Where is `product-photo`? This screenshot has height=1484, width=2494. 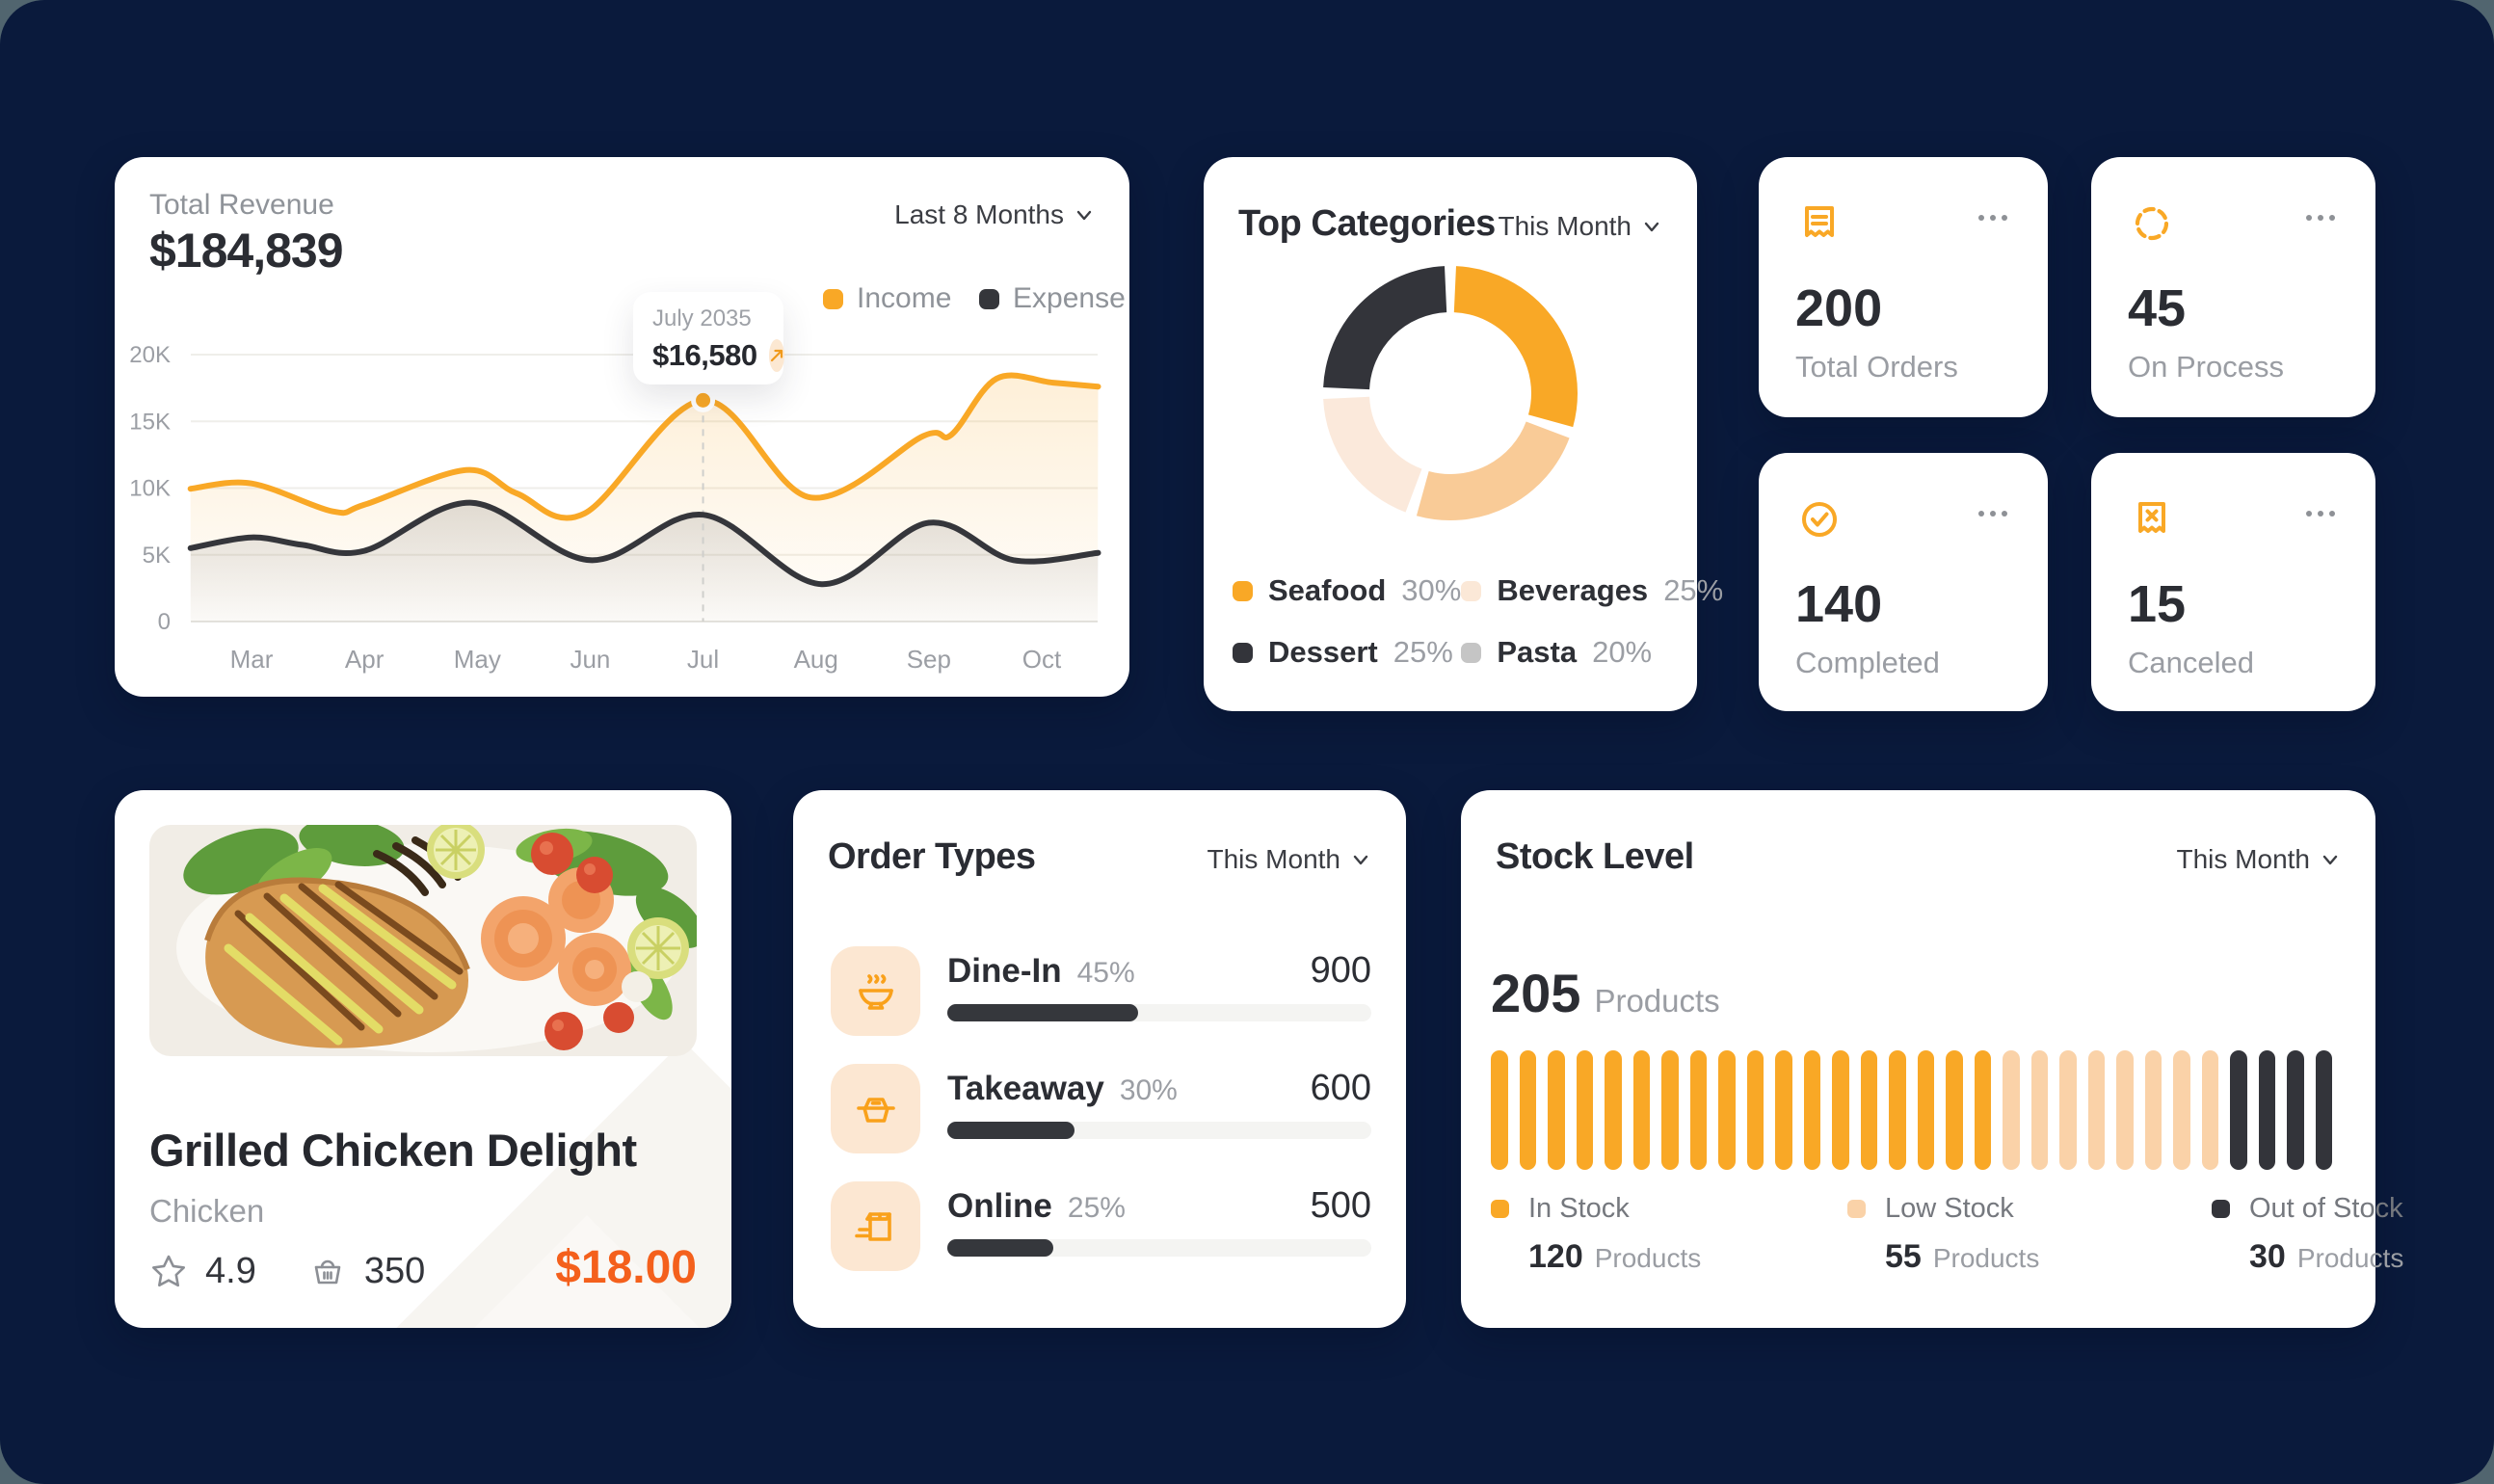 product-photo is located at coordinates (423, 940).